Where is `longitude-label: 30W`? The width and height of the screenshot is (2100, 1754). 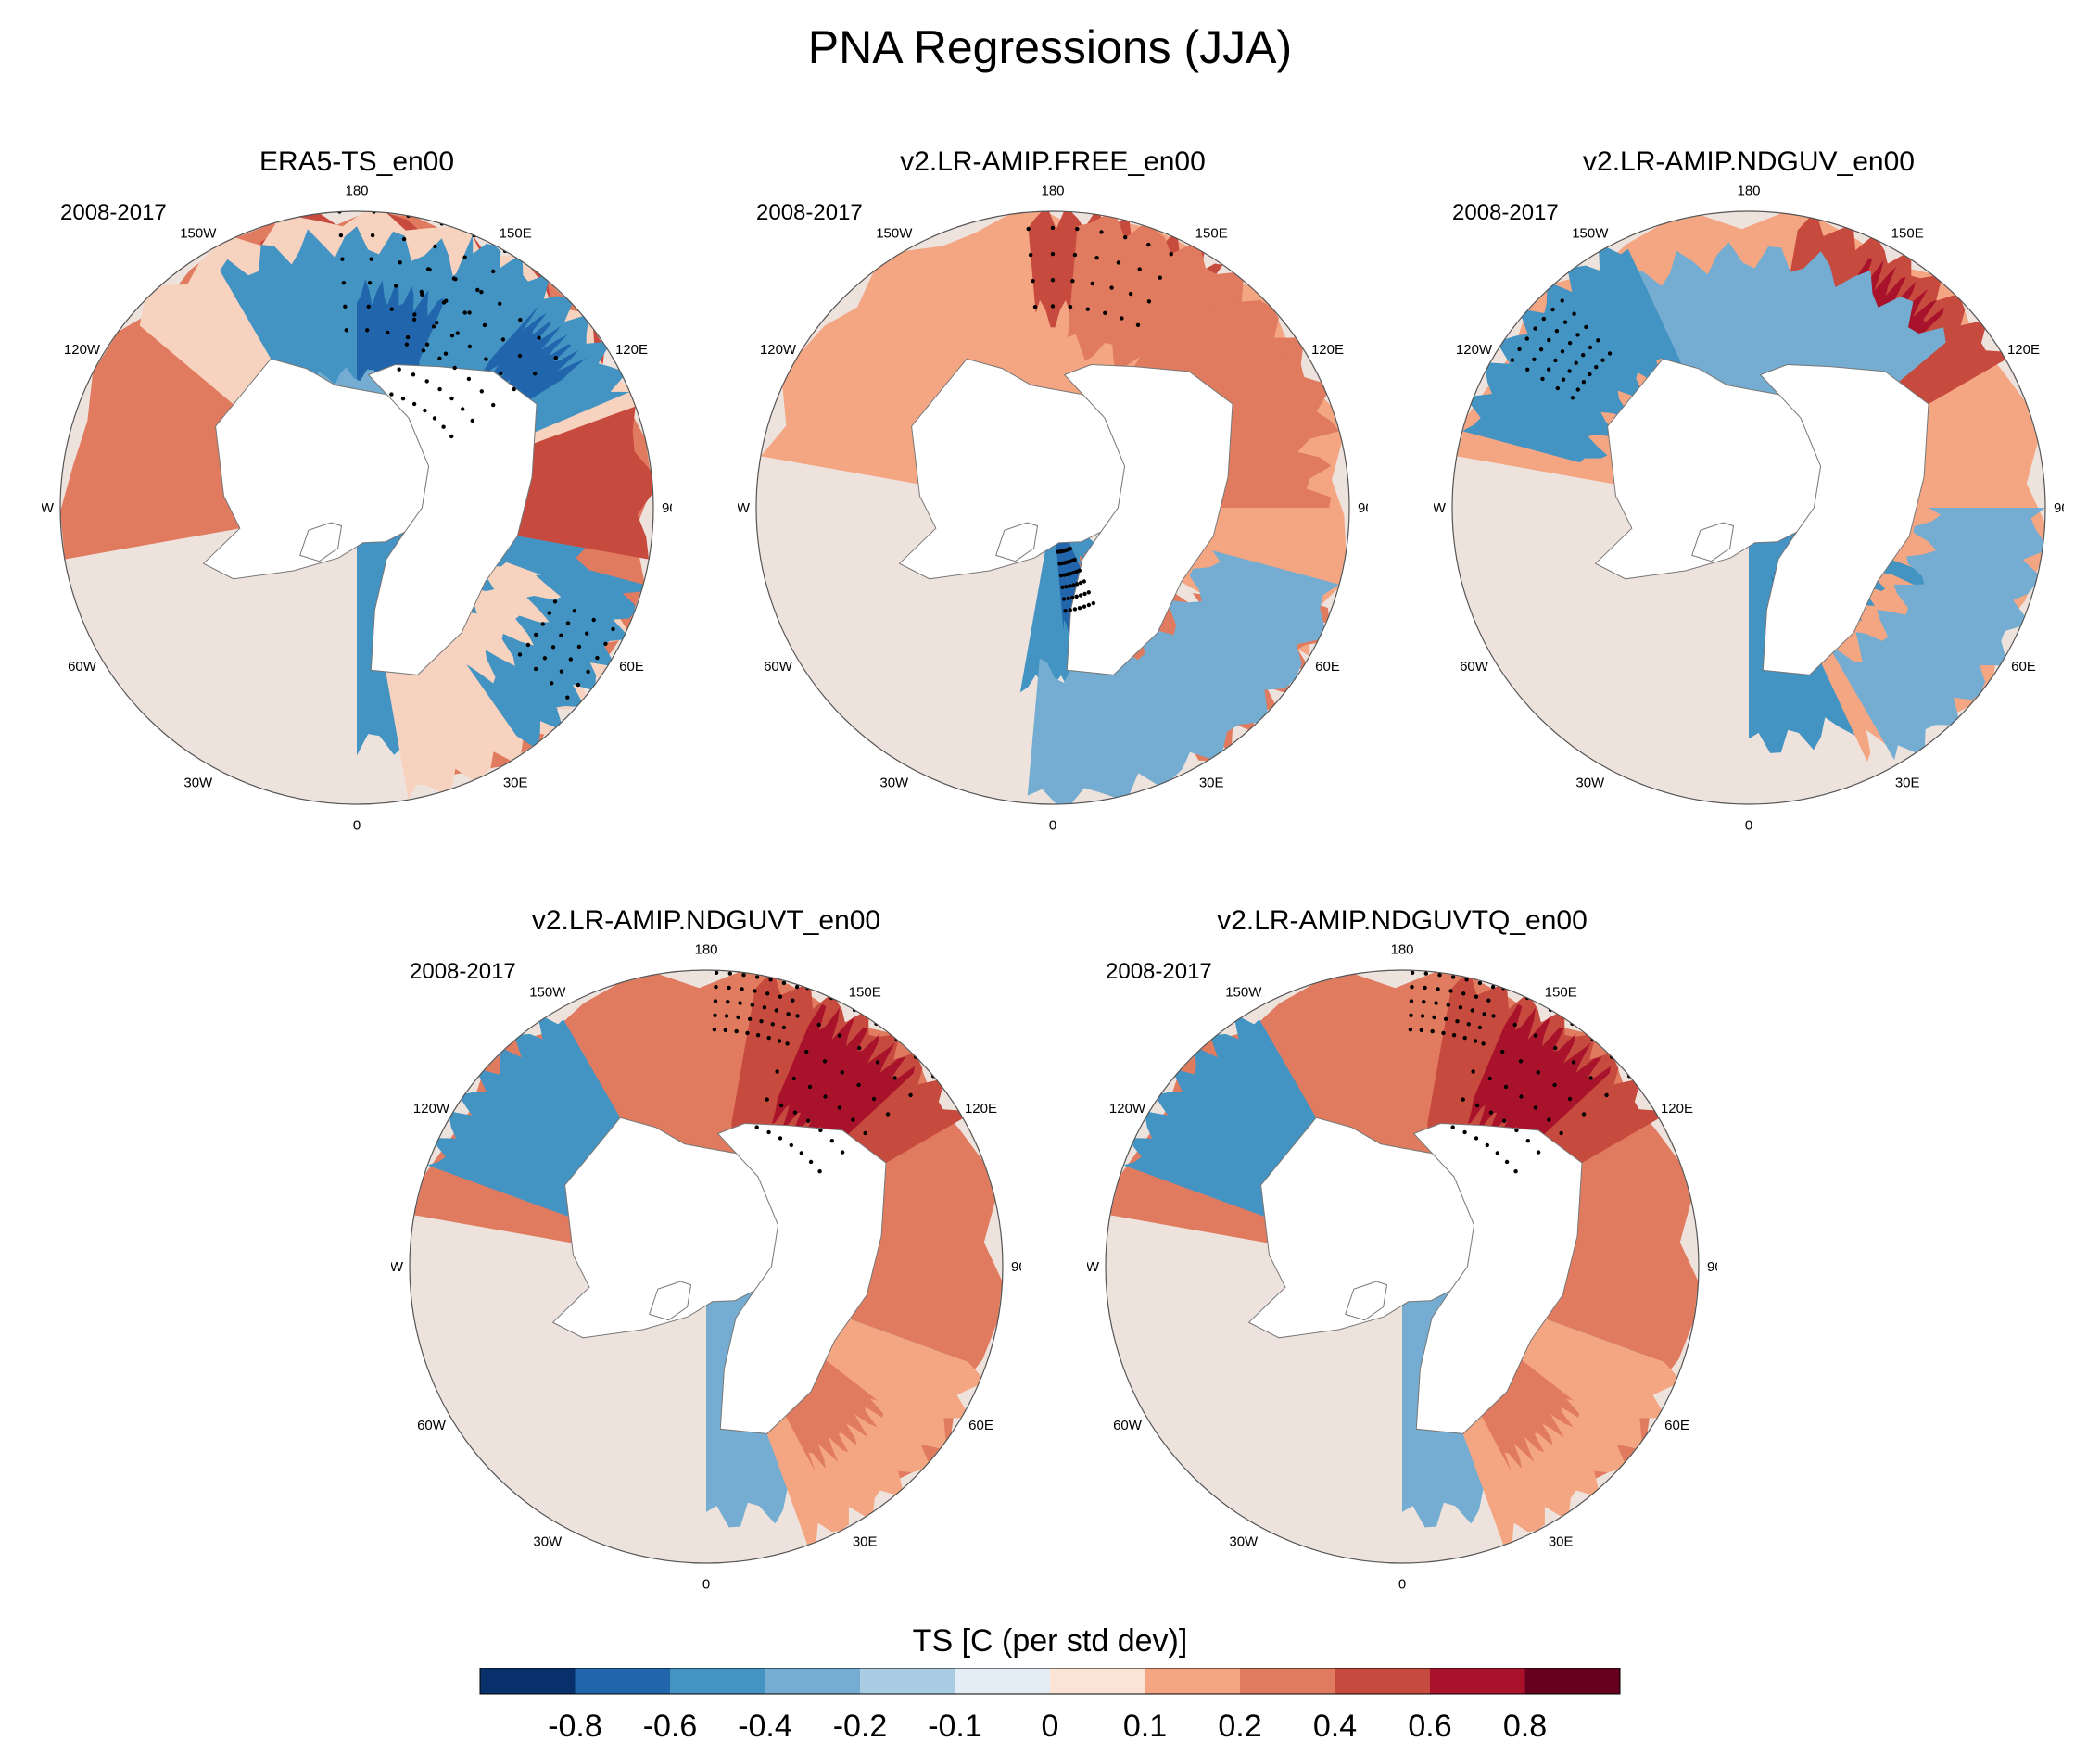
longitude-label: 30W is located at coordinates (1244, 1542).